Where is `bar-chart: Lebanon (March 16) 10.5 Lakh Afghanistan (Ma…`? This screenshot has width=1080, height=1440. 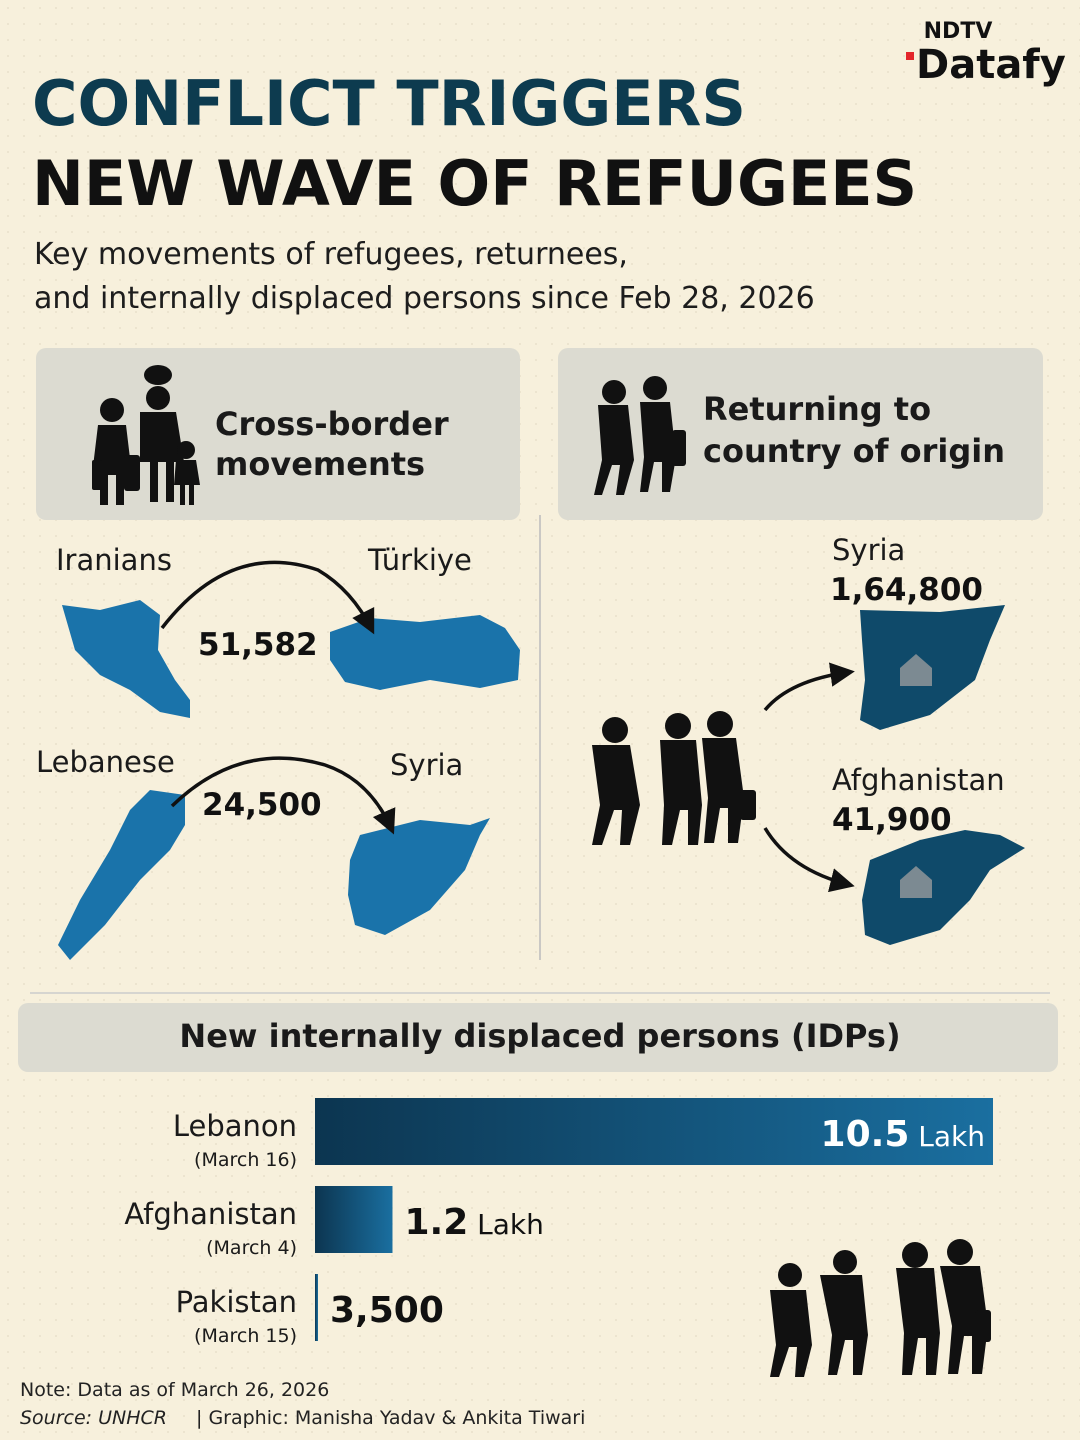 bar-chart: Lebanon (March 16) 10.5 Lakh Afghanistan (Ma… is located at coordinates (558, 1222).